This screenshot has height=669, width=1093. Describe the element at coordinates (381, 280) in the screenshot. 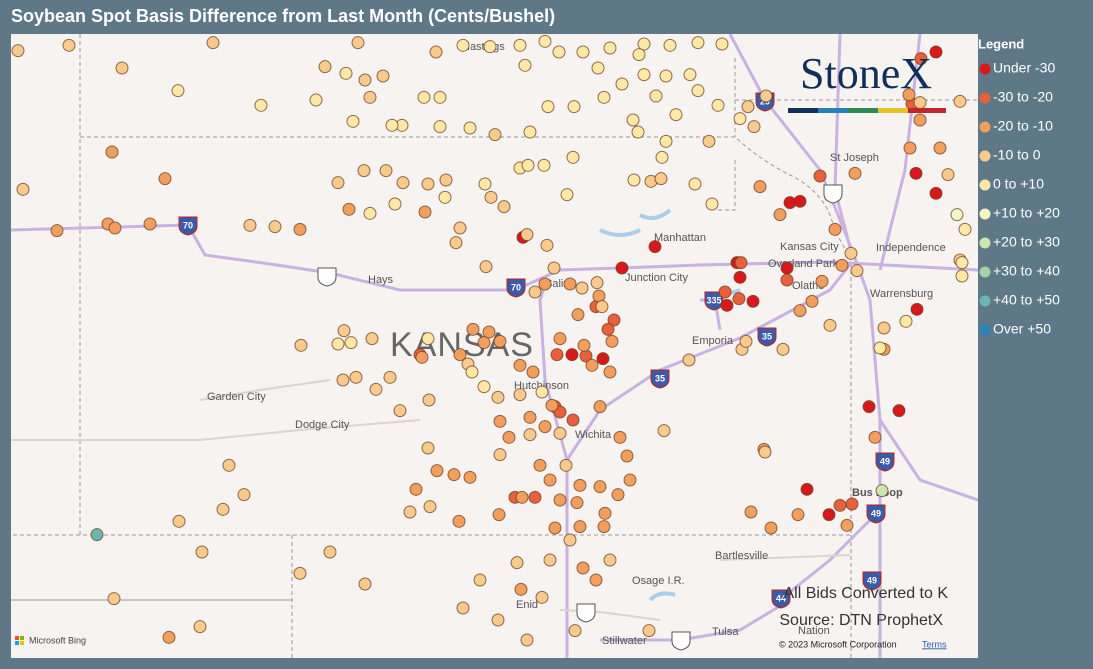

I see `place-label: Hays` at that location.